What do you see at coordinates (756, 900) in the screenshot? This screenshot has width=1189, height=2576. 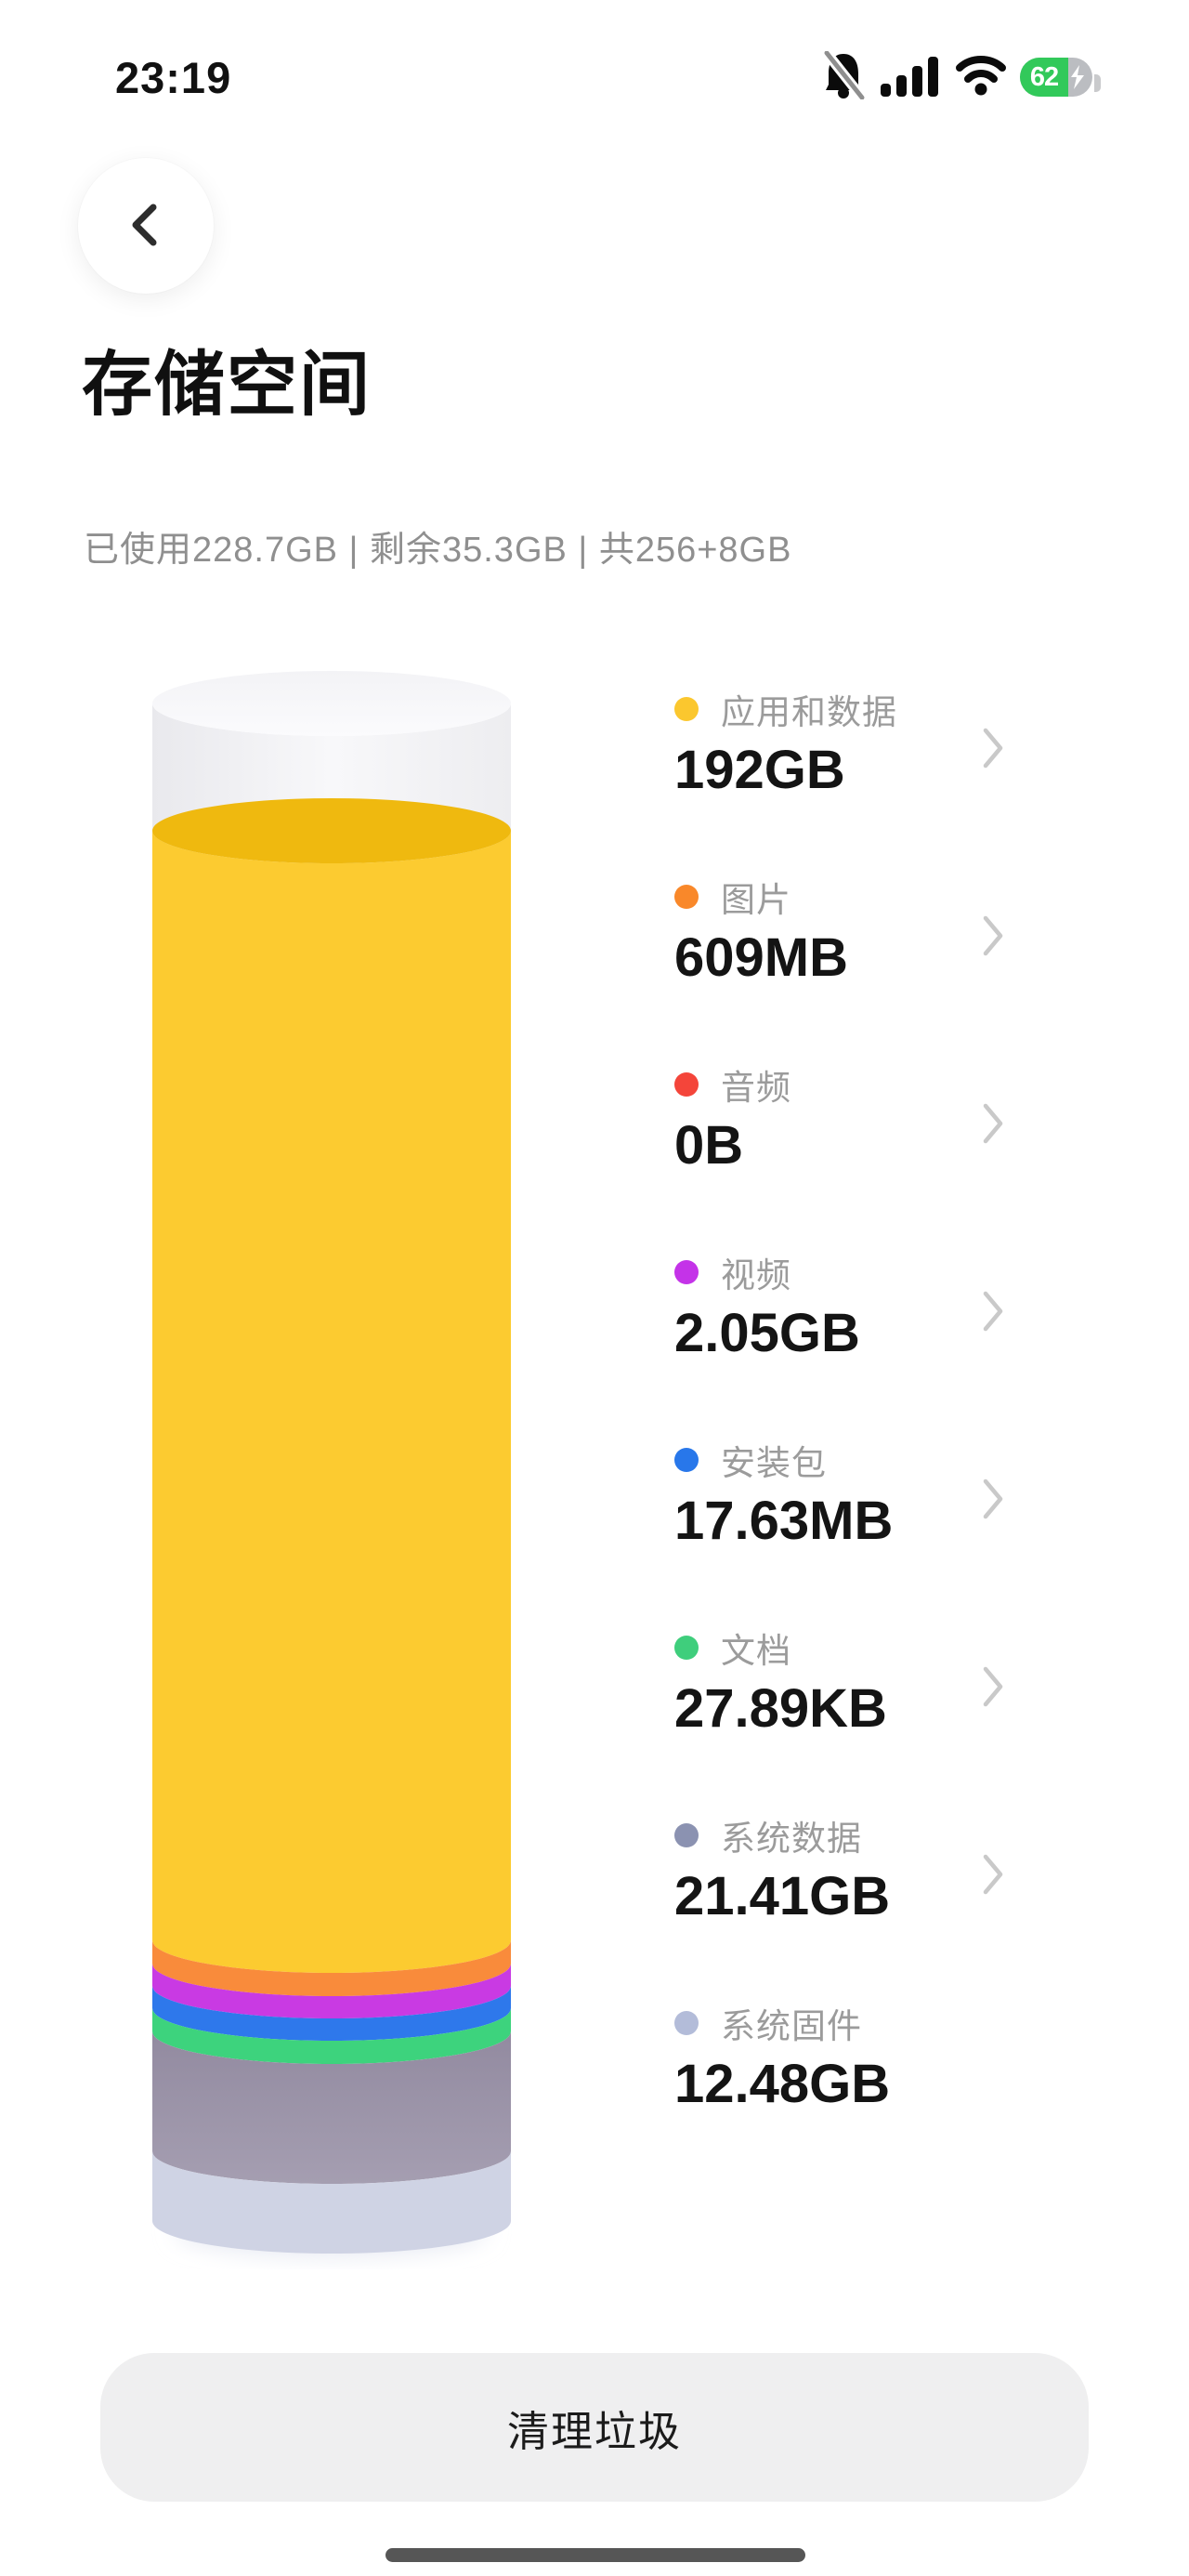 I see `legend-label: 图片` at bounding box center [756, 900].